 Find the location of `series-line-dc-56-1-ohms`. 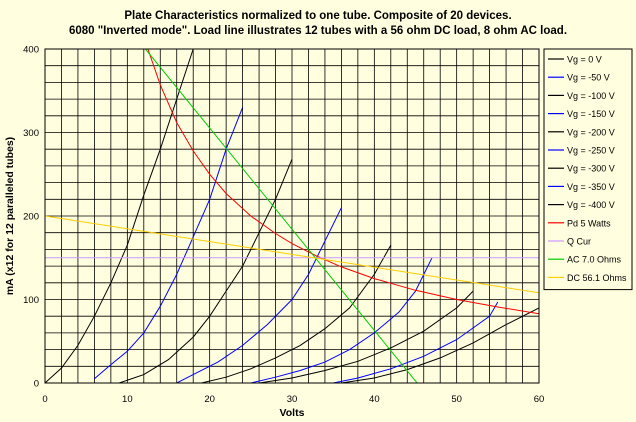

series-line-dc-56-1-ohms is located at coordinates (292, 254).